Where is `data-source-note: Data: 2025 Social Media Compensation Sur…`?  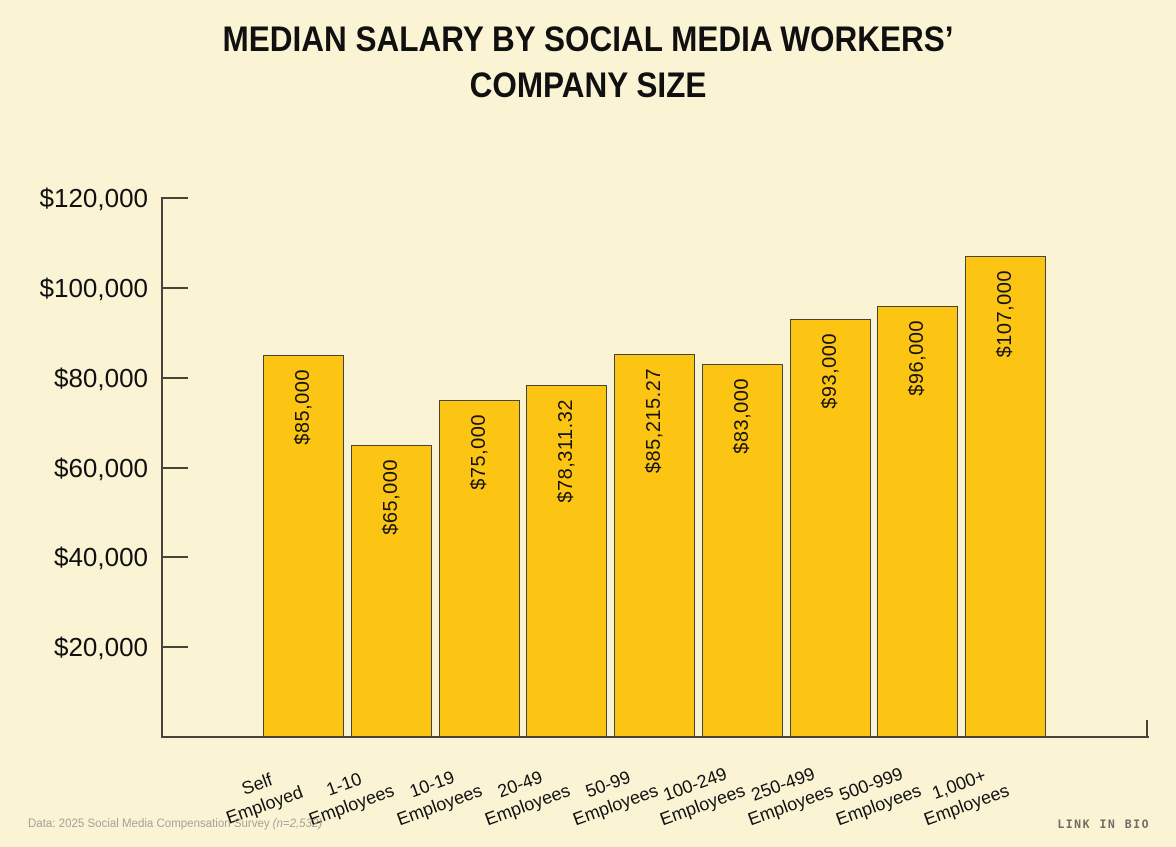
data-source-note: Data: 2025 Social Media Compensation Sur… is located at coordinates (175, 824).